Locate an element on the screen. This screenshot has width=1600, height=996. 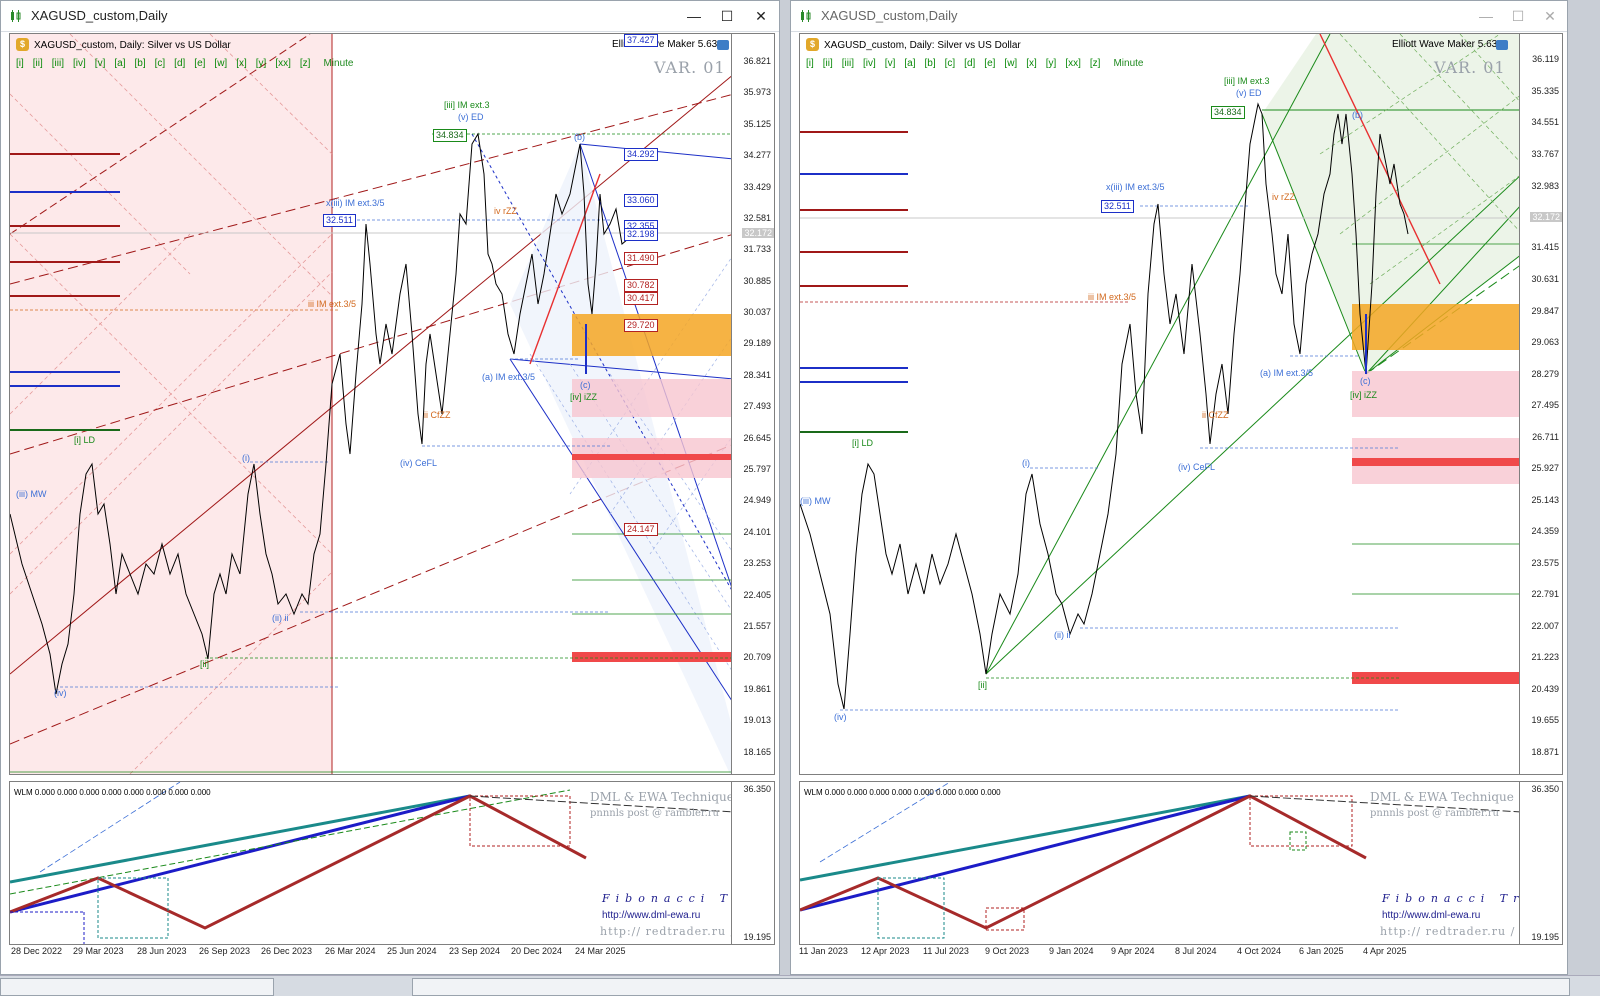
footer-email: pnnnls post @ rambler.ru is located at coordinates (654, 813).